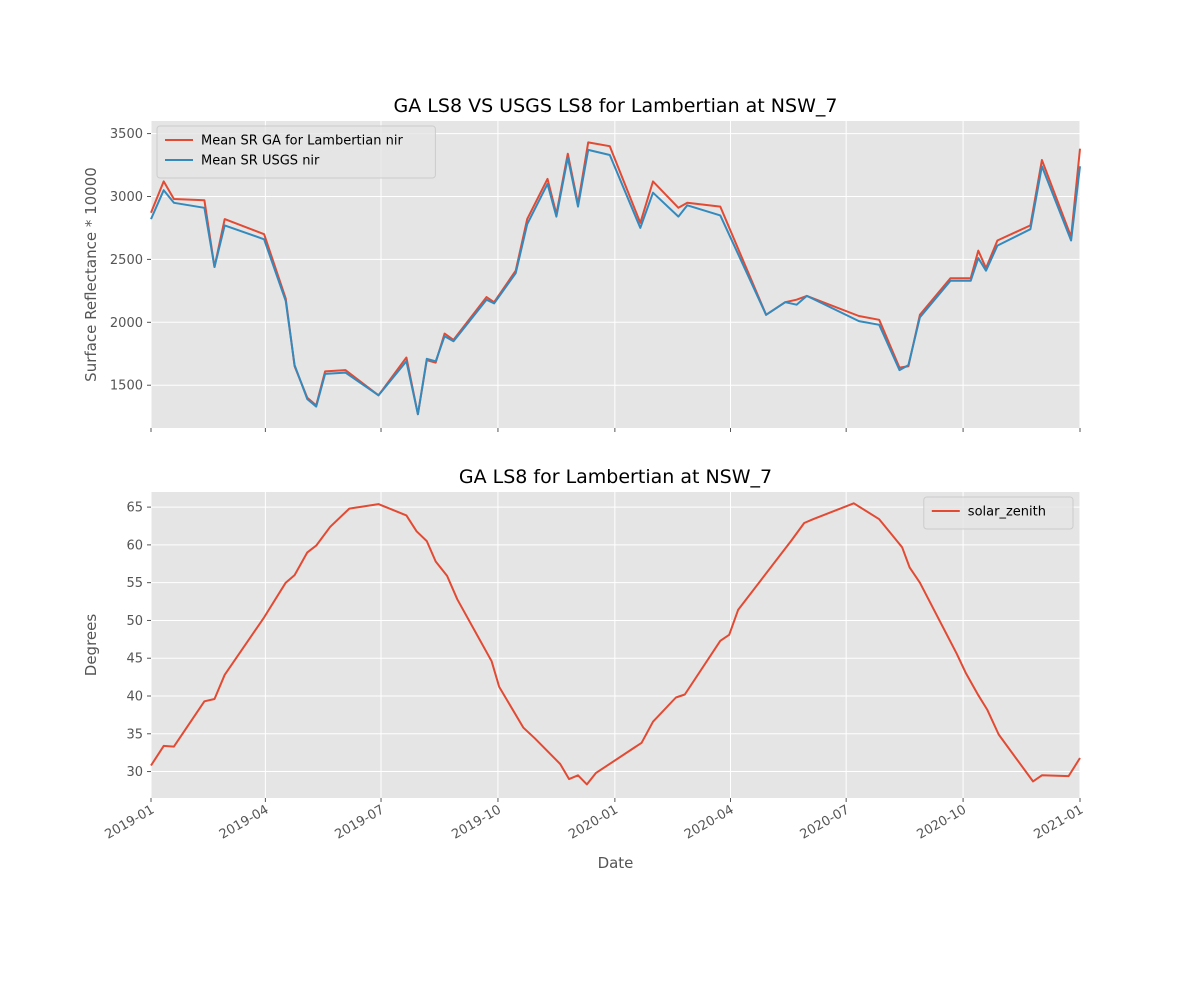 The width and height of the screenshot is (1200, 1000). What do you see at coordinates (126, 197) in the screenshot?
I see `y-tick-label: 3000` at bounding box center [126, 197].